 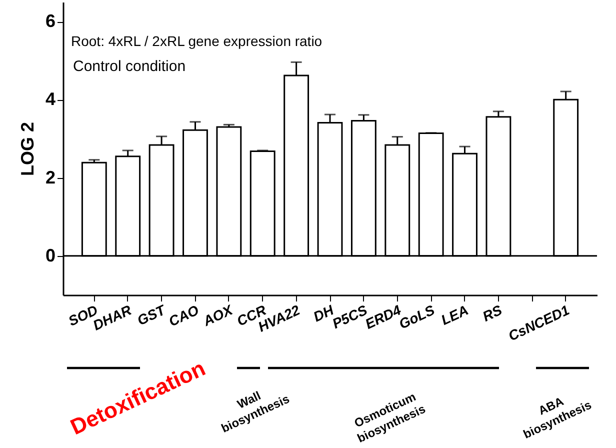 What do you see at coordinates (184, 316) in the screenshot?
I see `x-tick-label: CAO` at bounding box center [184, 316].